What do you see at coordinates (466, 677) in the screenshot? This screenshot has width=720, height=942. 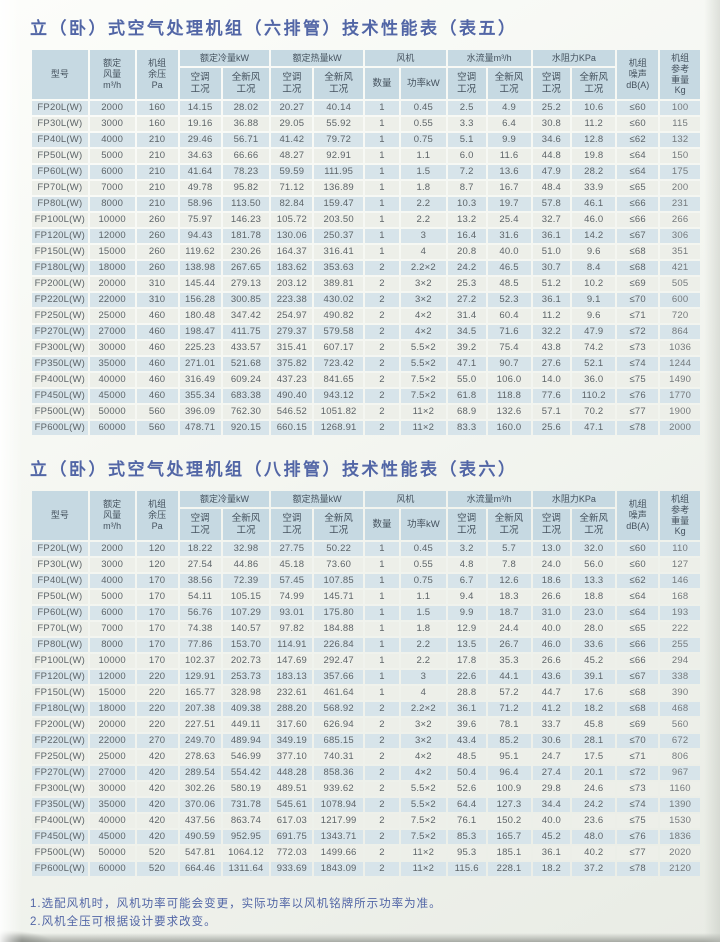 I see `value-cell: 22.6` at bounding box center [466, 677].